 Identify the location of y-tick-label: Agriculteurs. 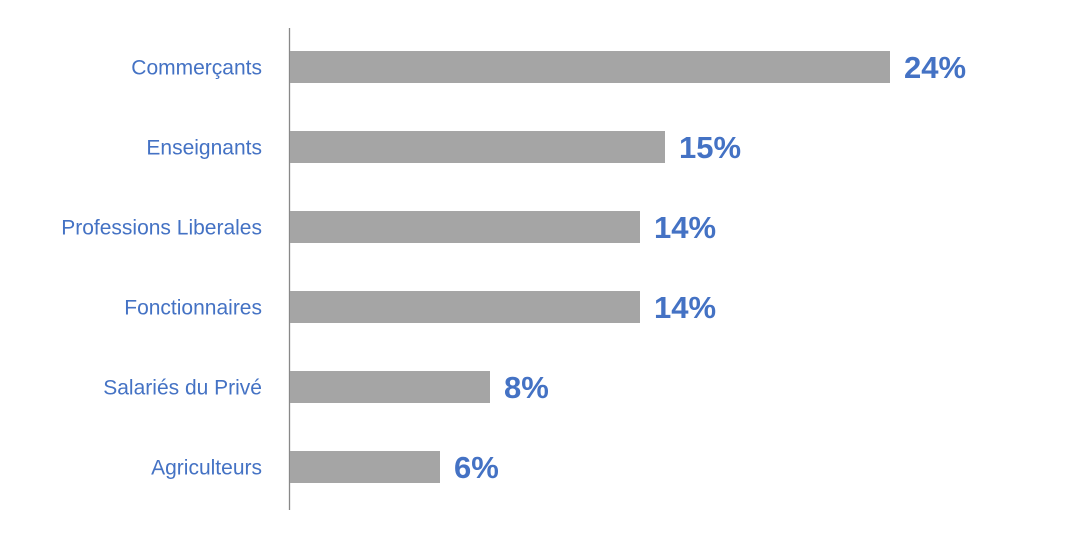
(206, 468).